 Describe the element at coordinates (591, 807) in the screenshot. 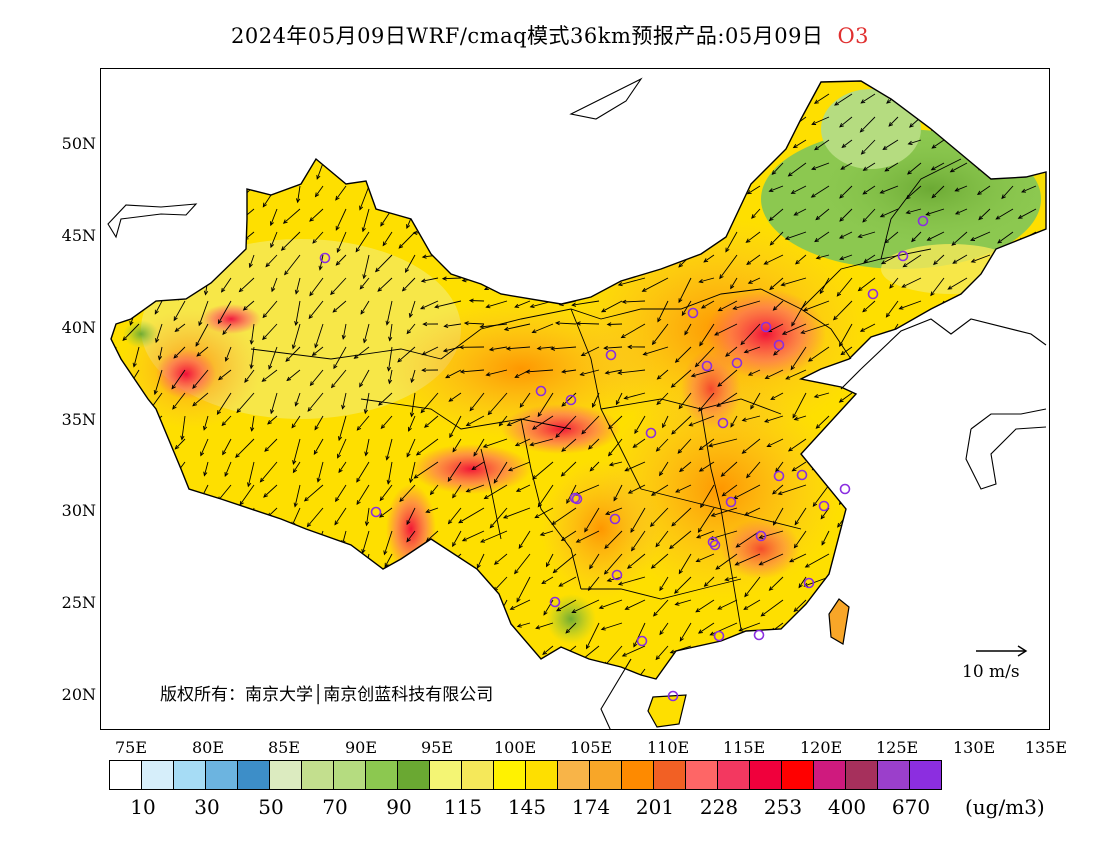

I see `colorbar-label: 174` at that location.